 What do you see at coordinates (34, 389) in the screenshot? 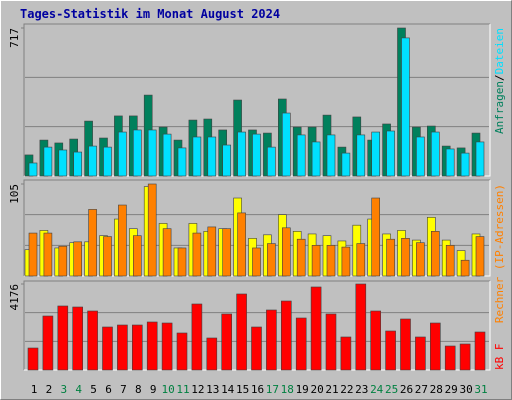
I see `x-tick-label: 1` at bounding box center [34, 389].